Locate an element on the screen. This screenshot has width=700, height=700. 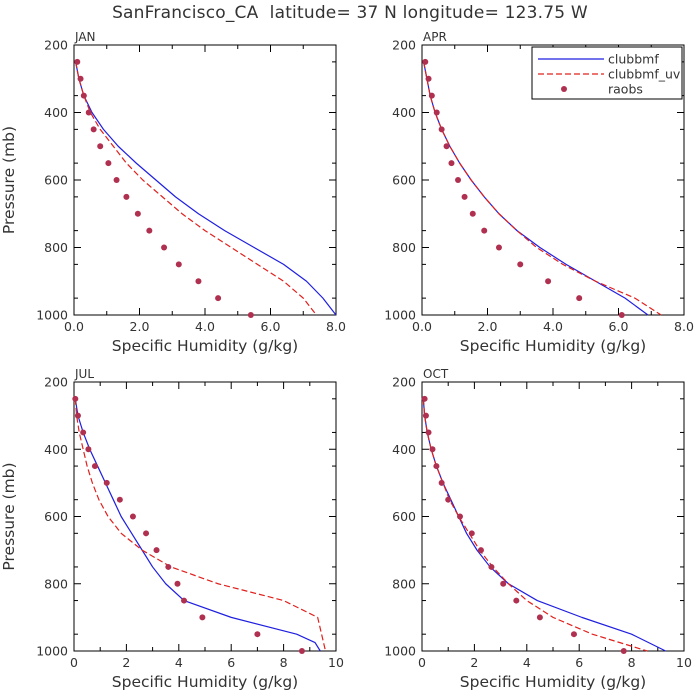
panel-label: JAN is located at coordinates (85, 37).